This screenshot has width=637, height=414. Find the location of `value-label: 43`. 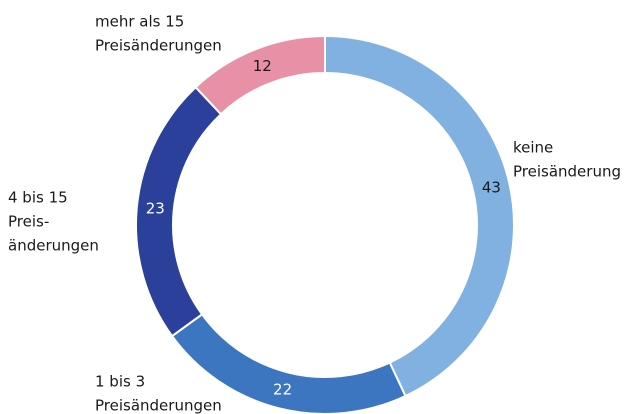

value-label: 43 is located at coordinates (491, 187).